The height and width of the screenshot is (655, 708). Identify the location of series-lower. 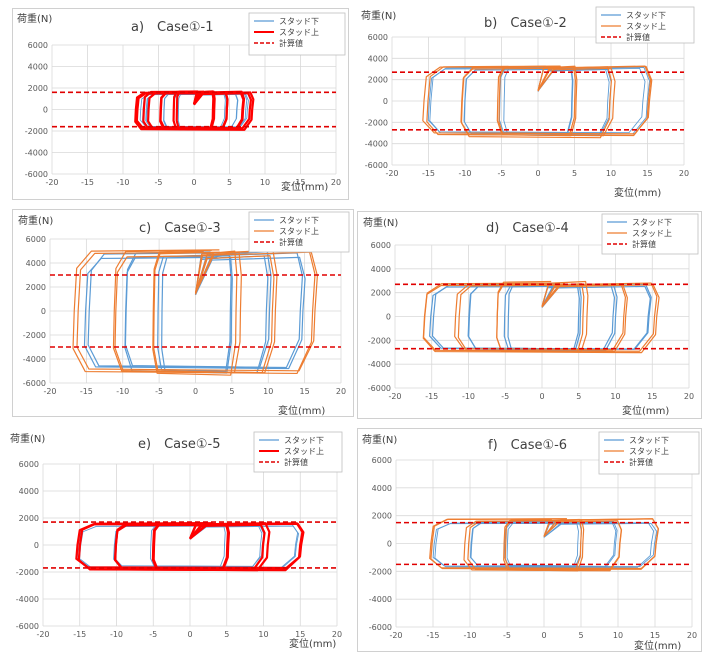
(188, 546).